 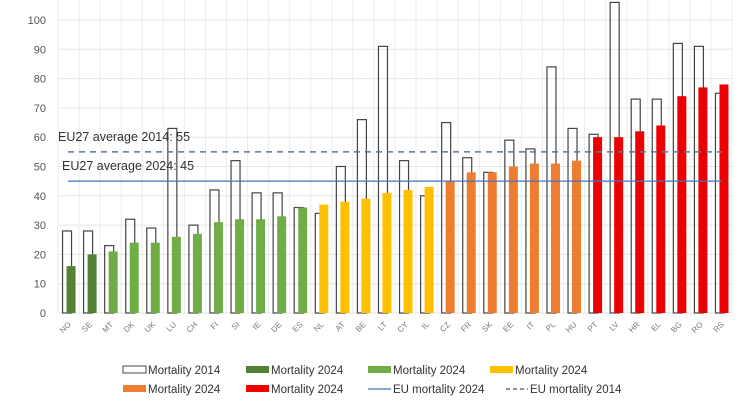 I want to click on legend-swatch-outline, so click(x=134, y=369).